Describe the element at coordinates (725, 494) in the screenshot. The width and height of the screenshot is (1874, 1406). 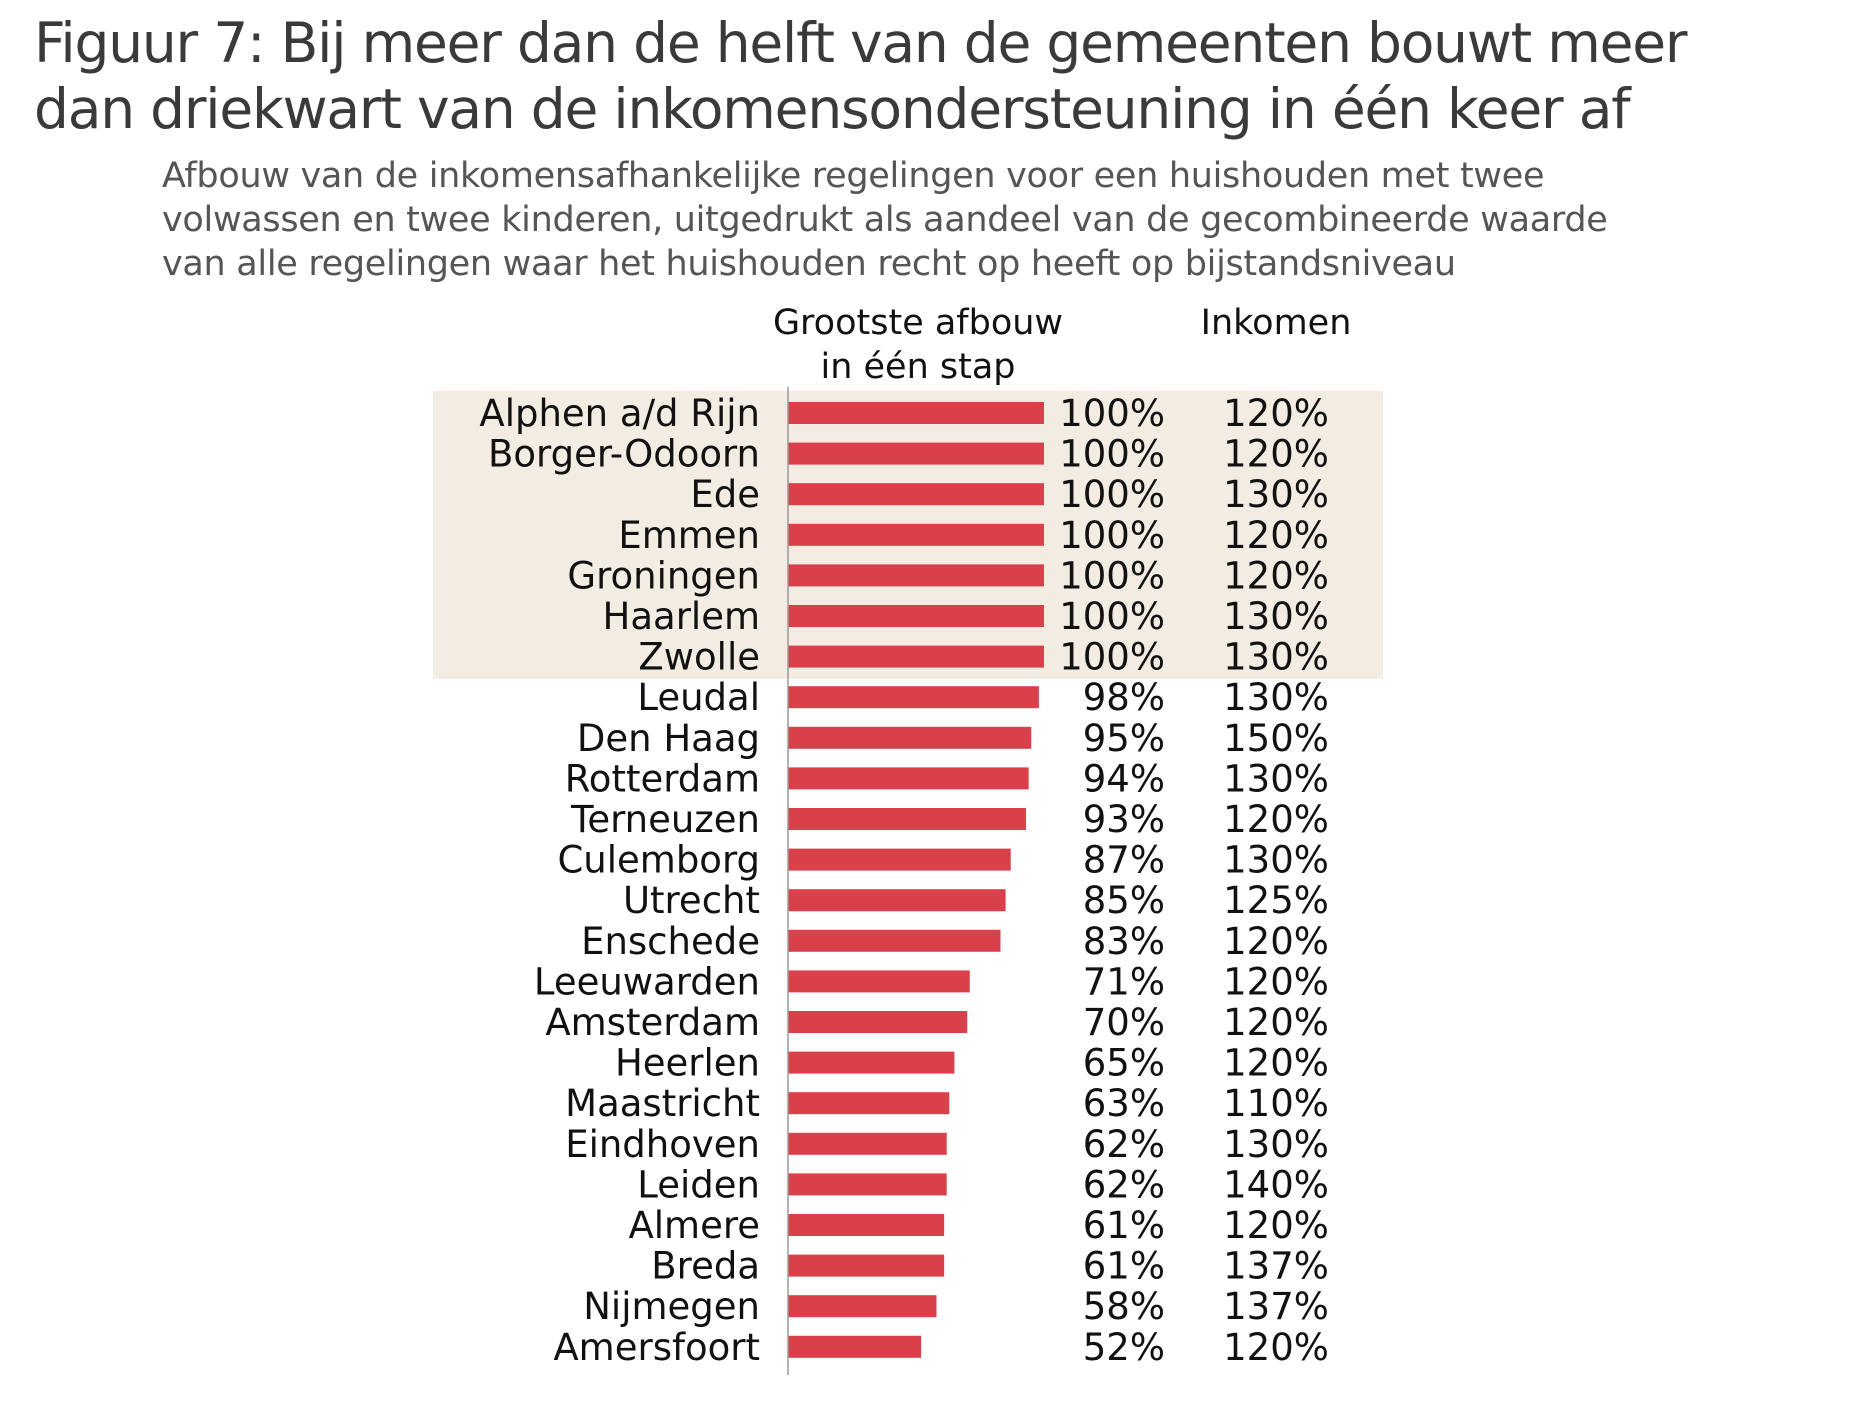
I see `category-label: Ede` at that location.